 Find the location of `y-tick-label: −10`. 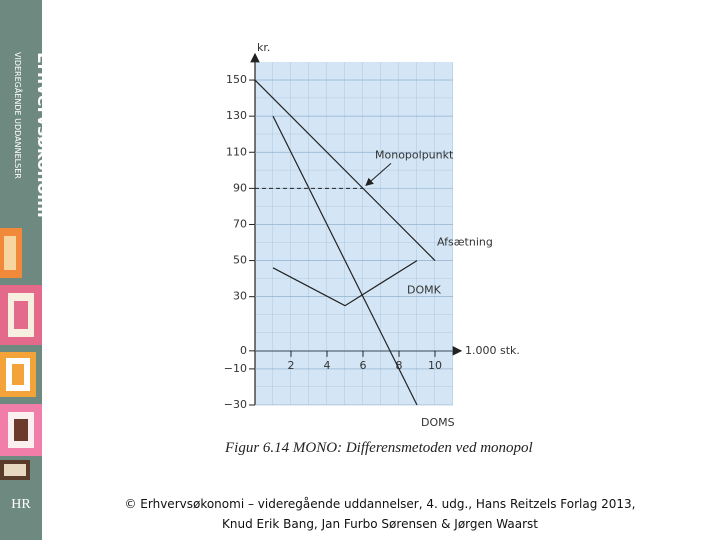

y-tick-label: −10 is located at coordinates (235, 368).